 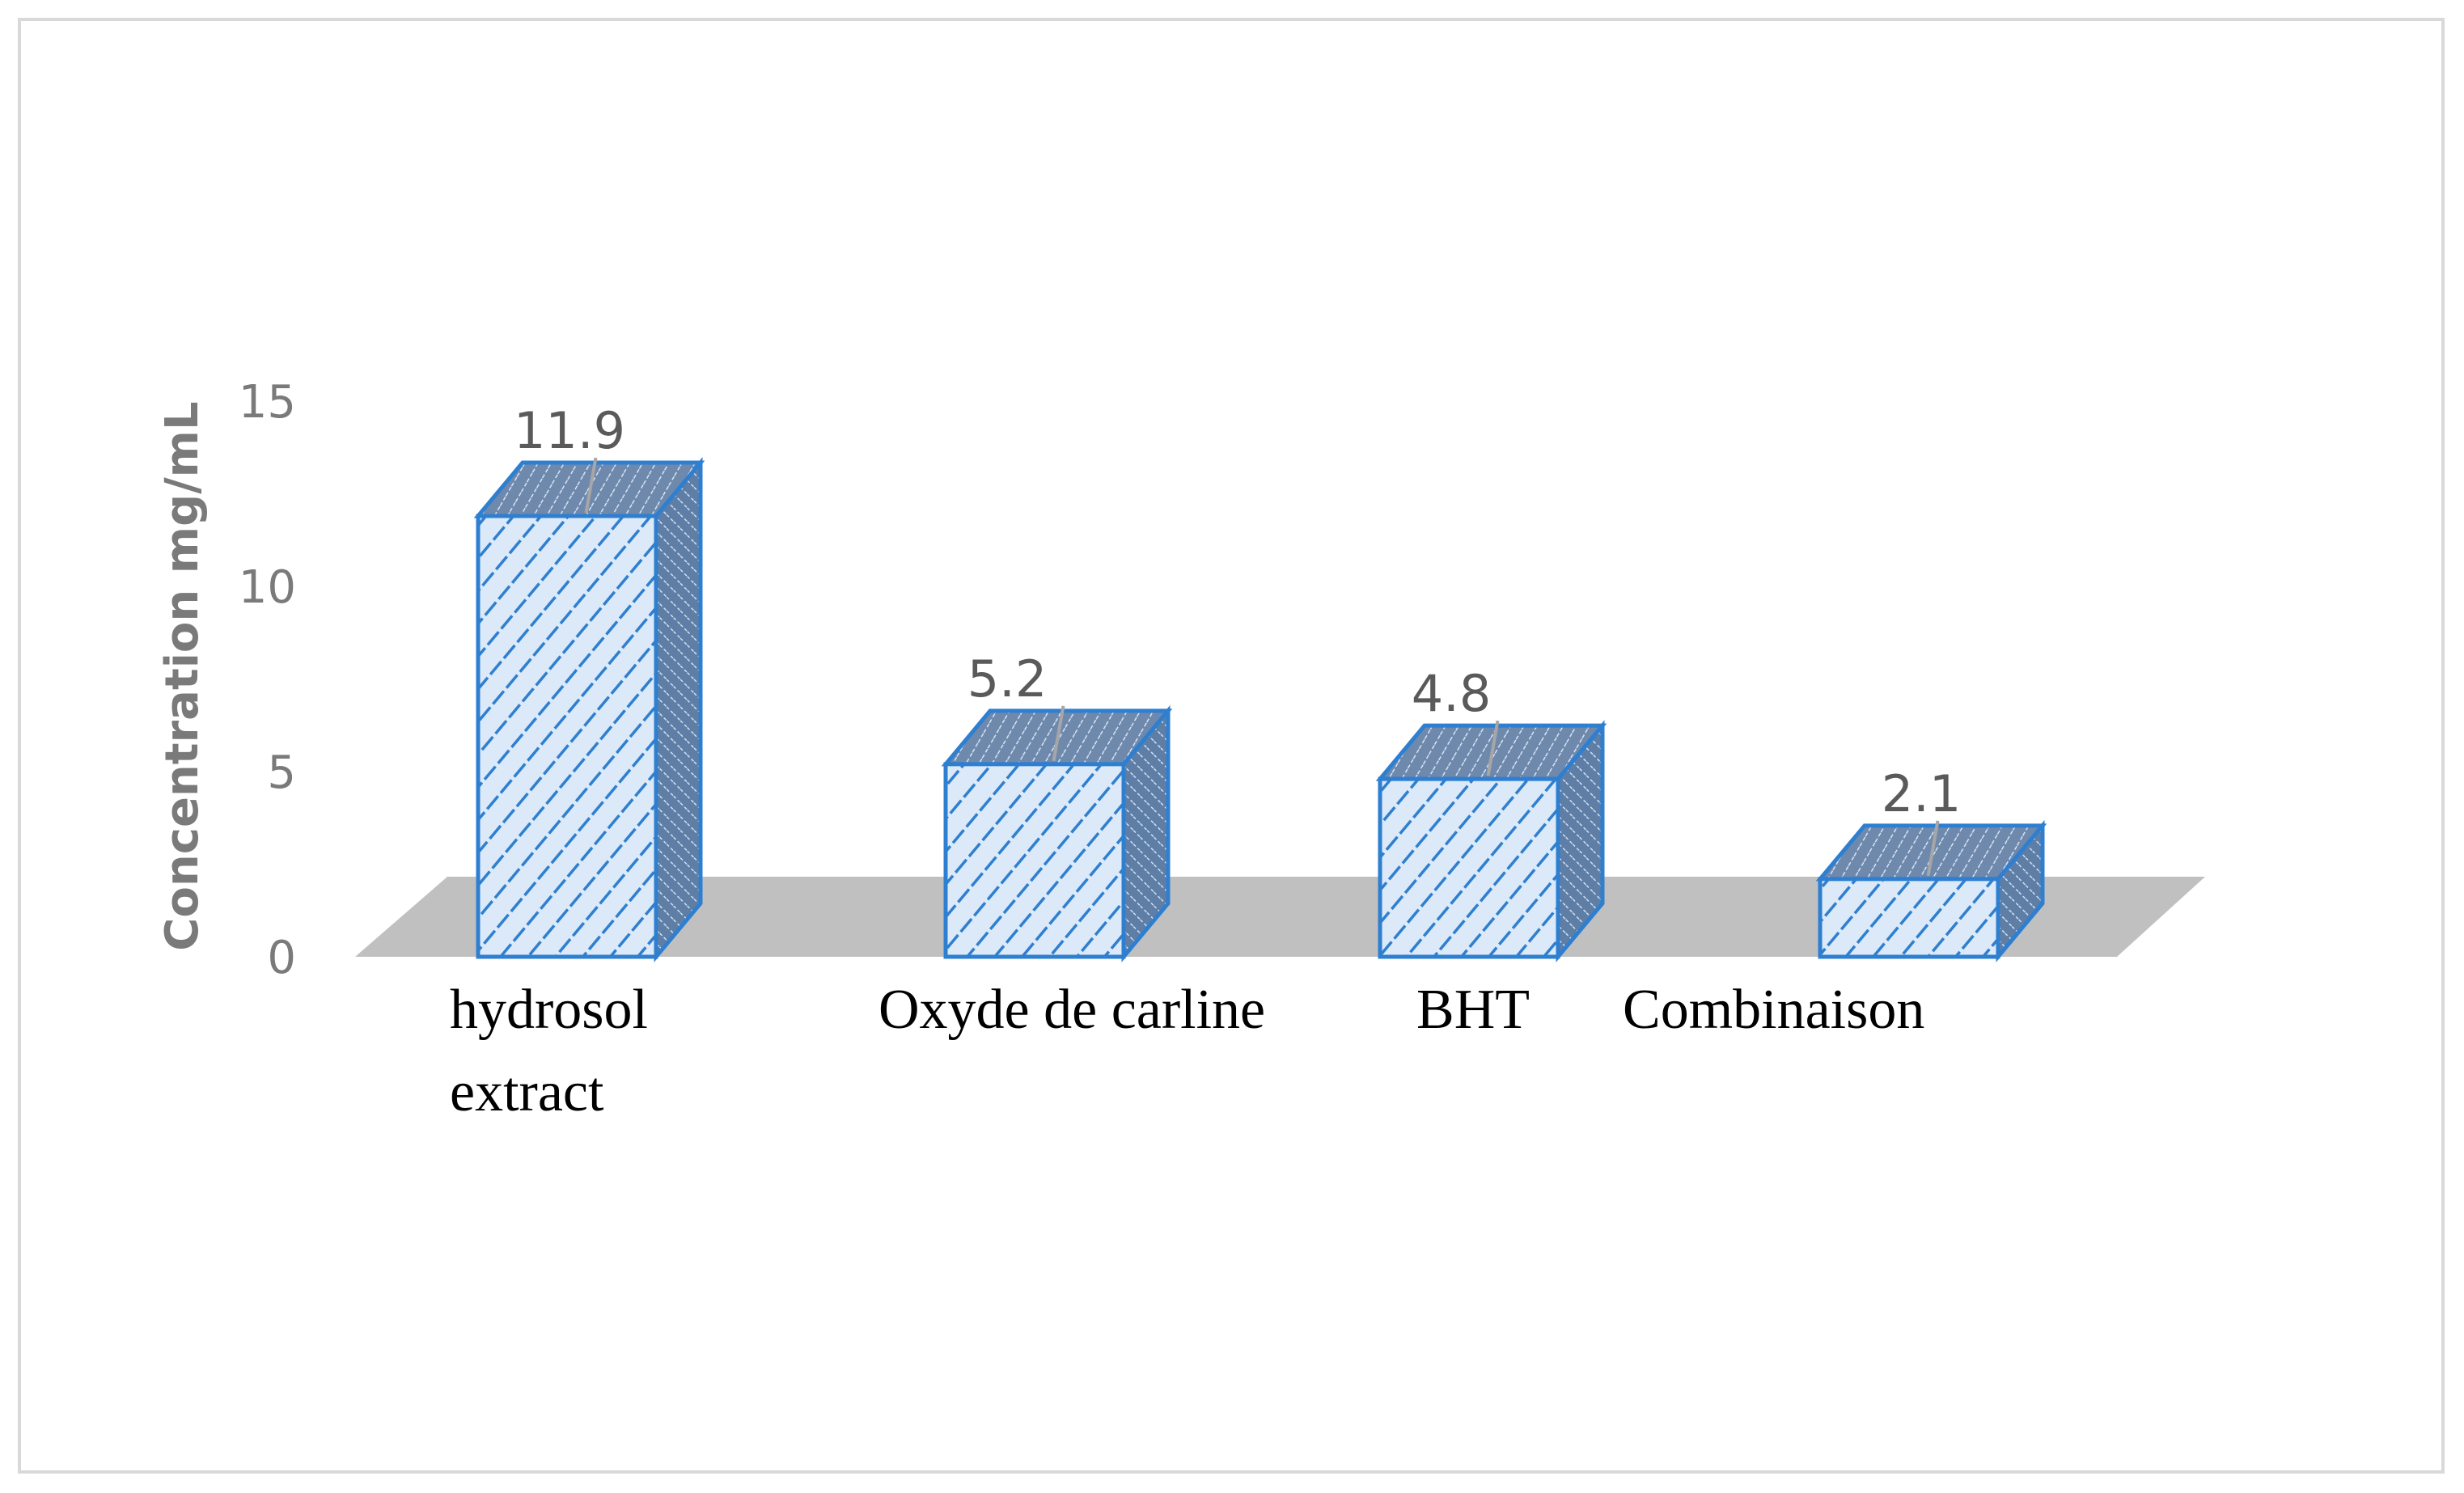 What do you see at coordinates (267, 680) in the screenshot?
I see `y-tick-group: 0 5 10 15` at bounding box center [267, 680].